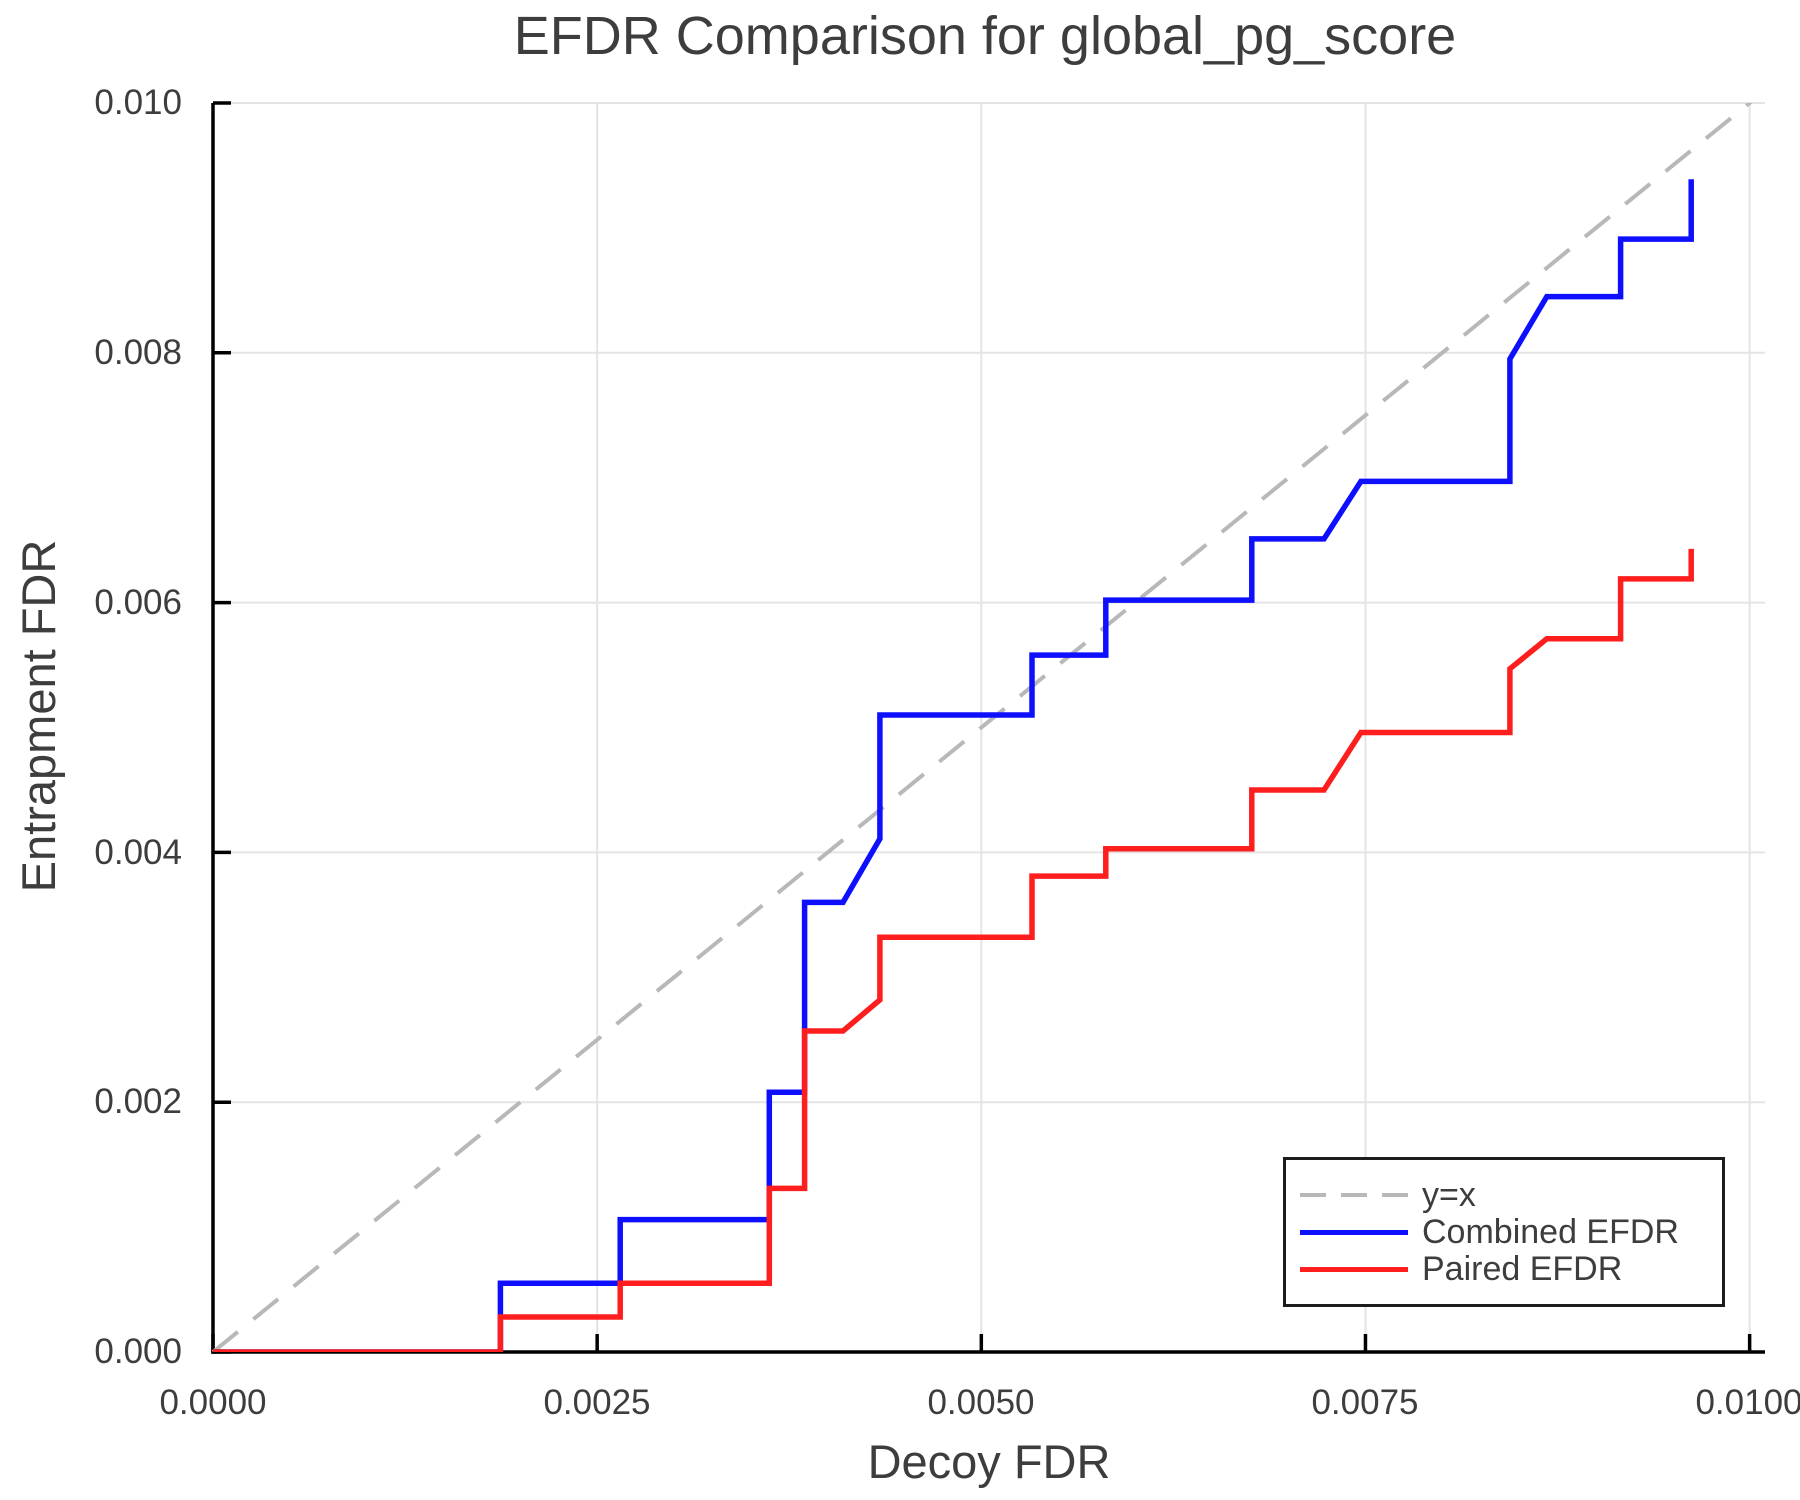 Image resolution: width=1800 pixels, height=1500 pixels. What do you see at coordinates (981, 1402) in the screenshot?
I see `x-tick-label-2: 0.0050` at bounding box center [981, 1402].